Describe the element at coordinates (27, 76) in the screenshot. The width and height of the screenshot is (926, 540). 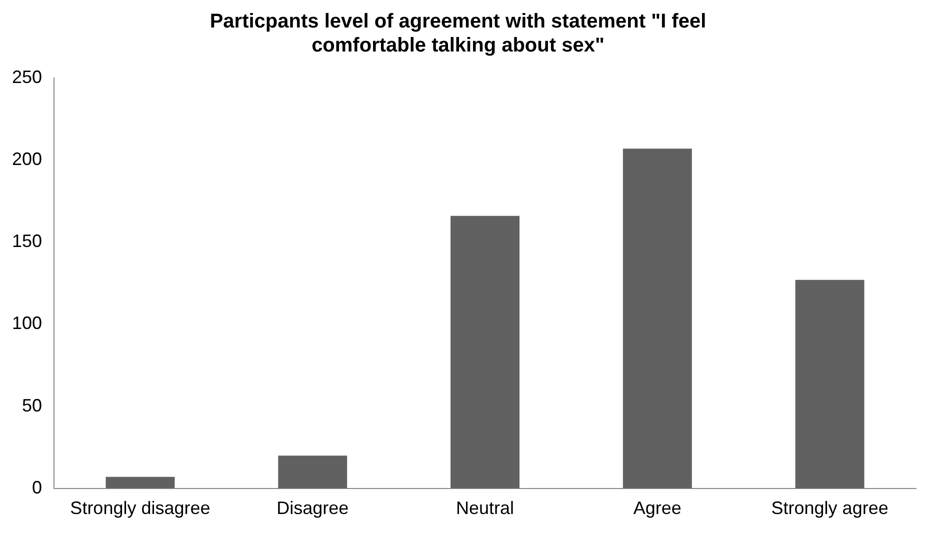
I see `y-tick-label: 250` at that location.